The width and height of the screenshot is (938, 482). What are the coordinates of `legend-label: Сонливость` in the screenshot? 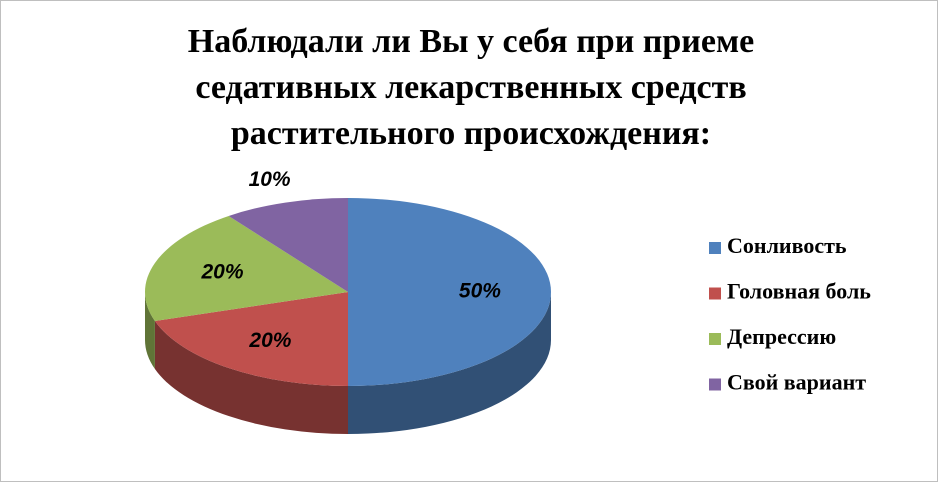 It's located at (787, 245).